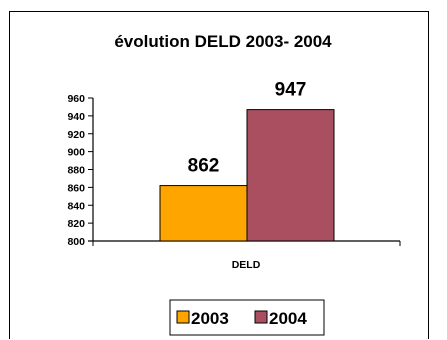 The height and width of the screenshot is (340, 447). Describe the element at coordinates (76, 117) in the screenshot. I see `y-tick-label: 940` at that location.